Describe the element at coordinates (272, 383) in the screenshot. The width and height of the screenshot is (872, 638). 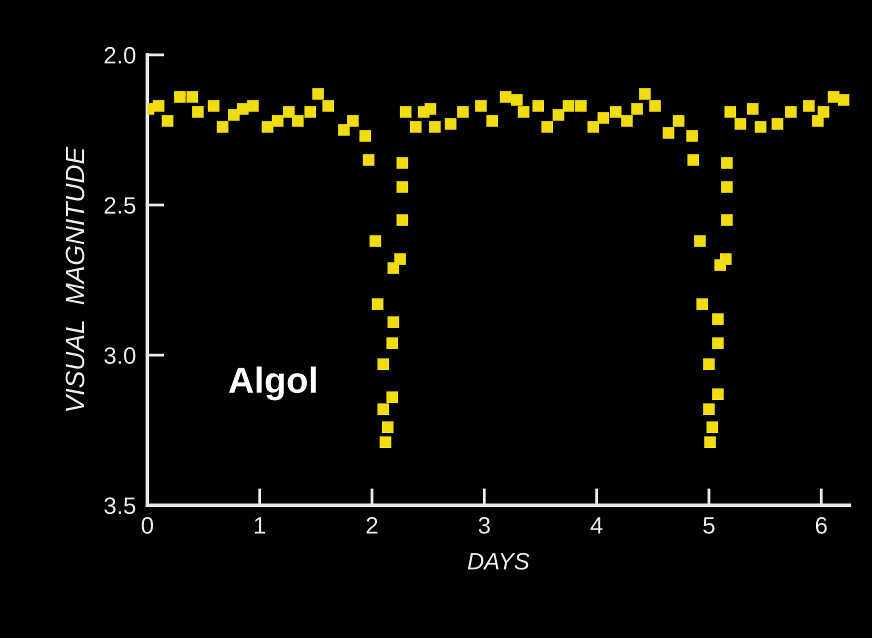
I see `annotation: Algol` at that location.